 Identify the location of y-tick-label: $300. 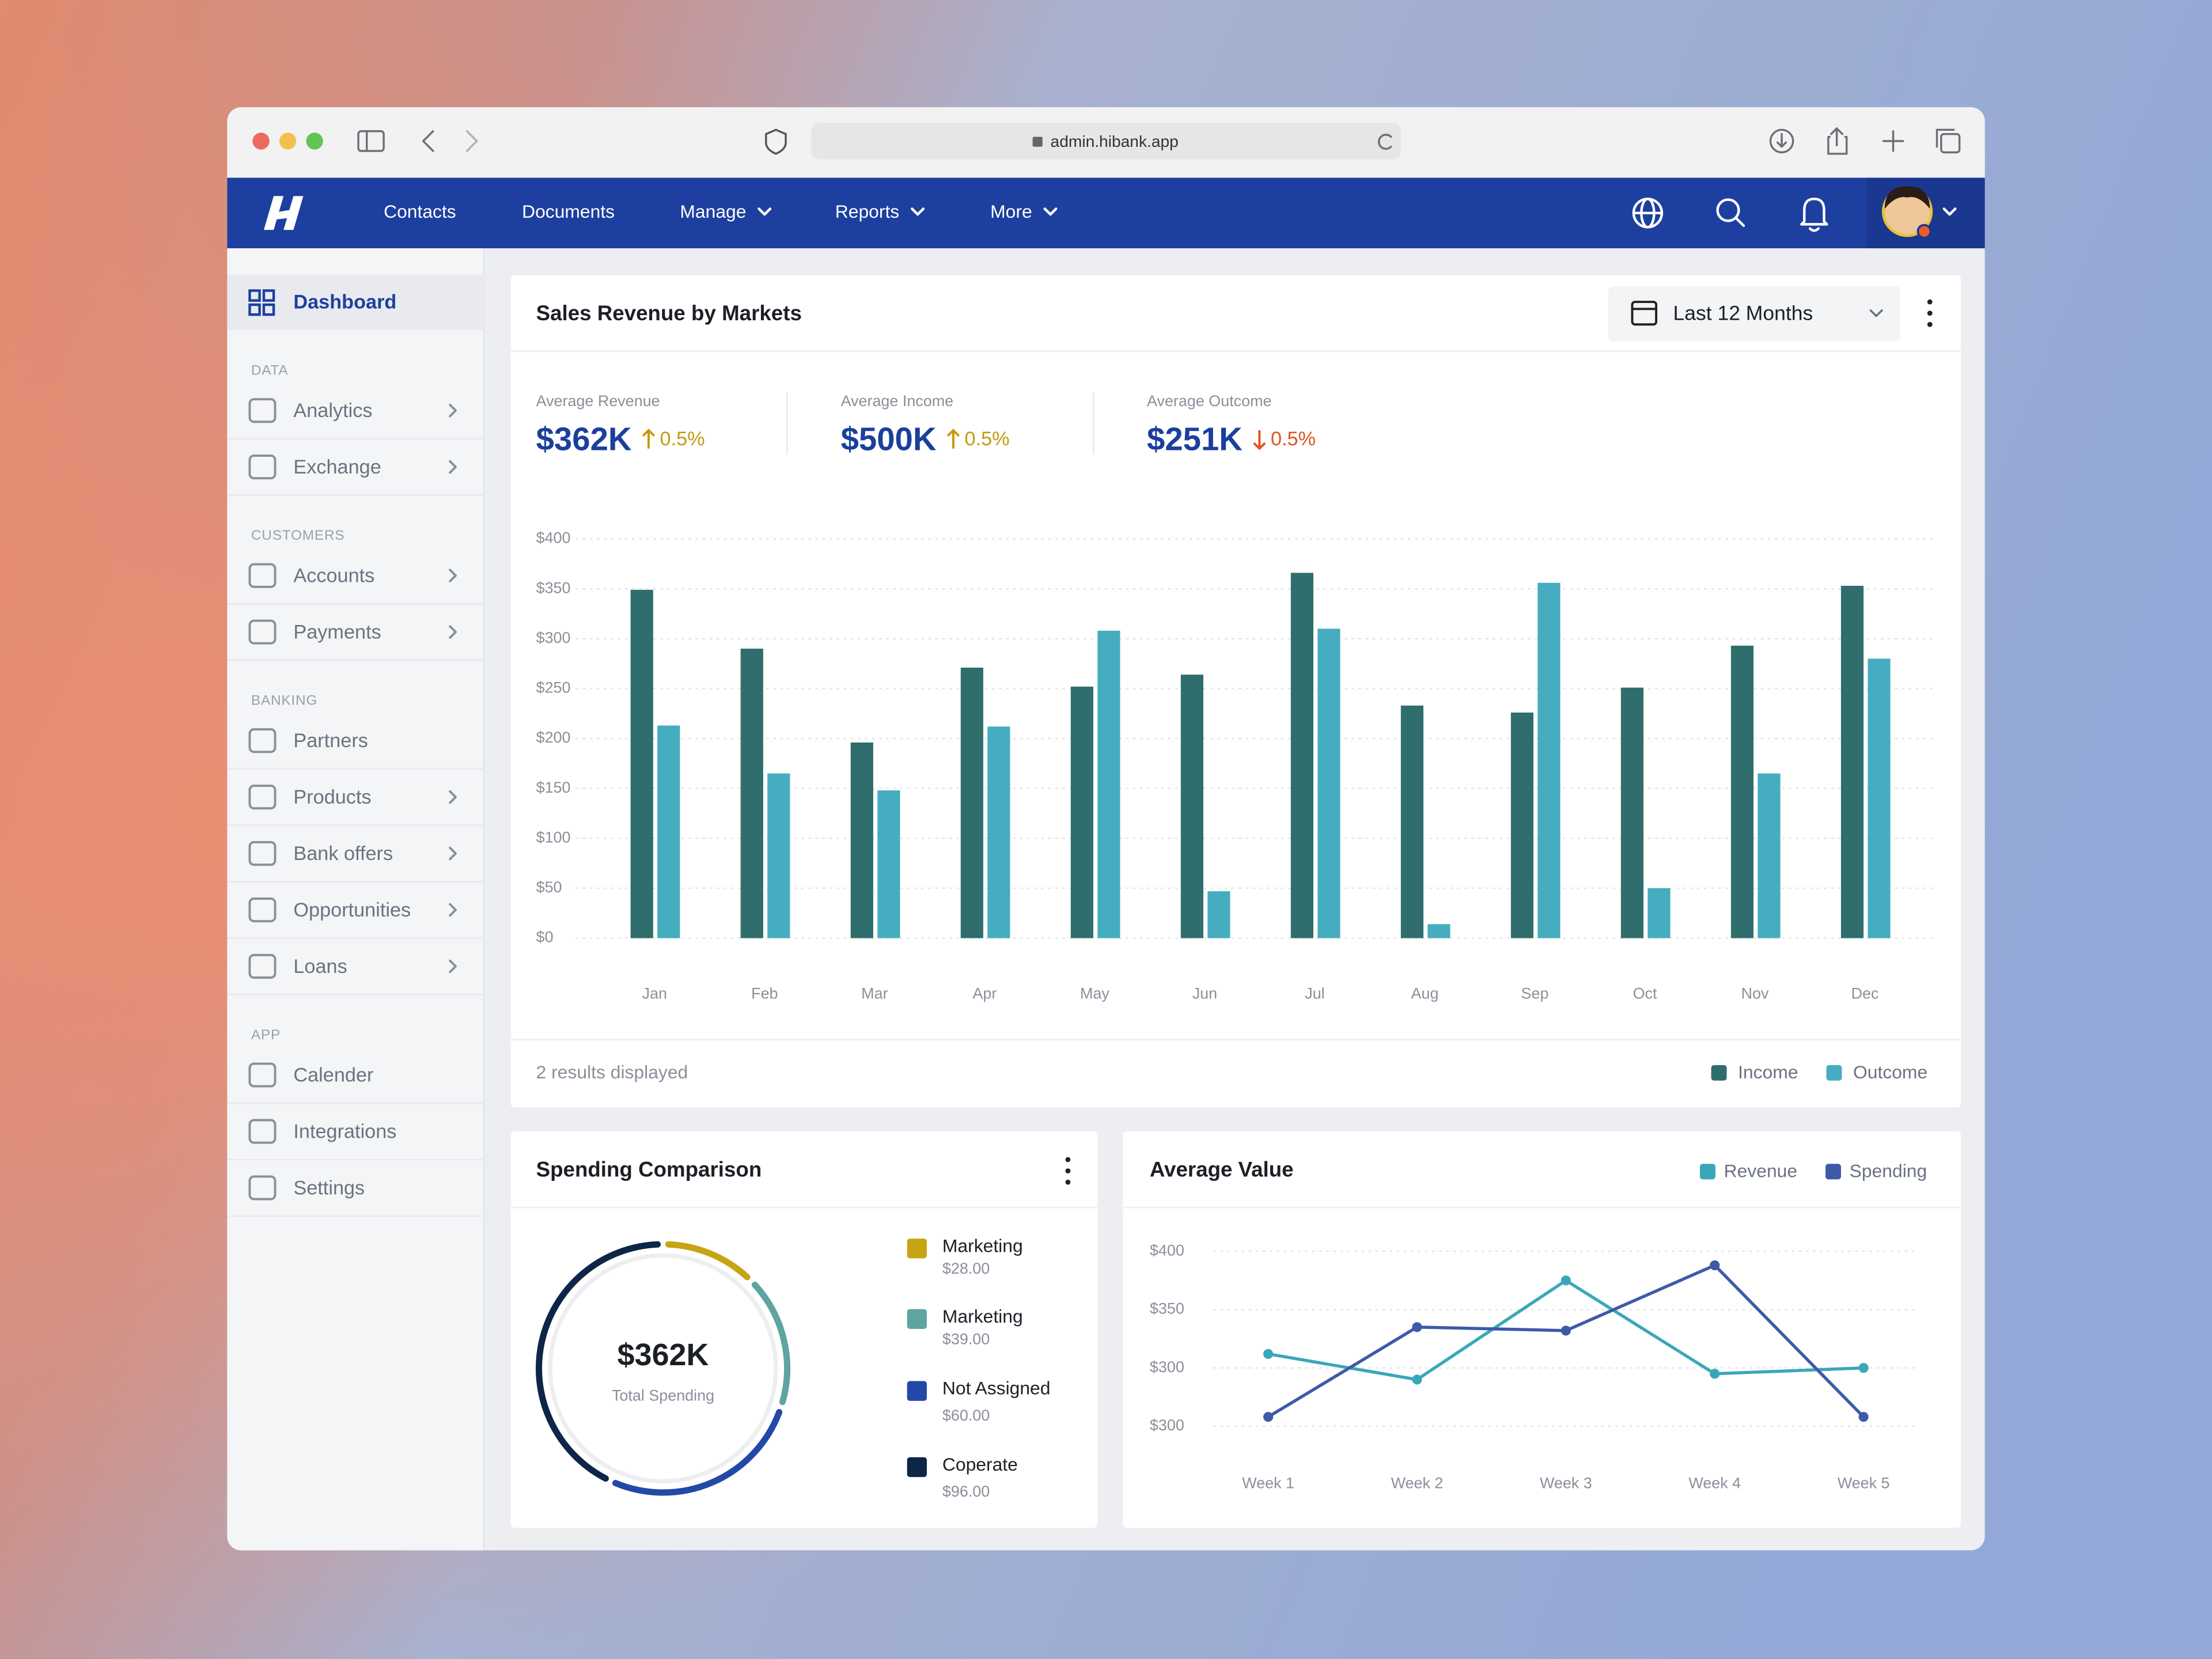
(1167, 1367).